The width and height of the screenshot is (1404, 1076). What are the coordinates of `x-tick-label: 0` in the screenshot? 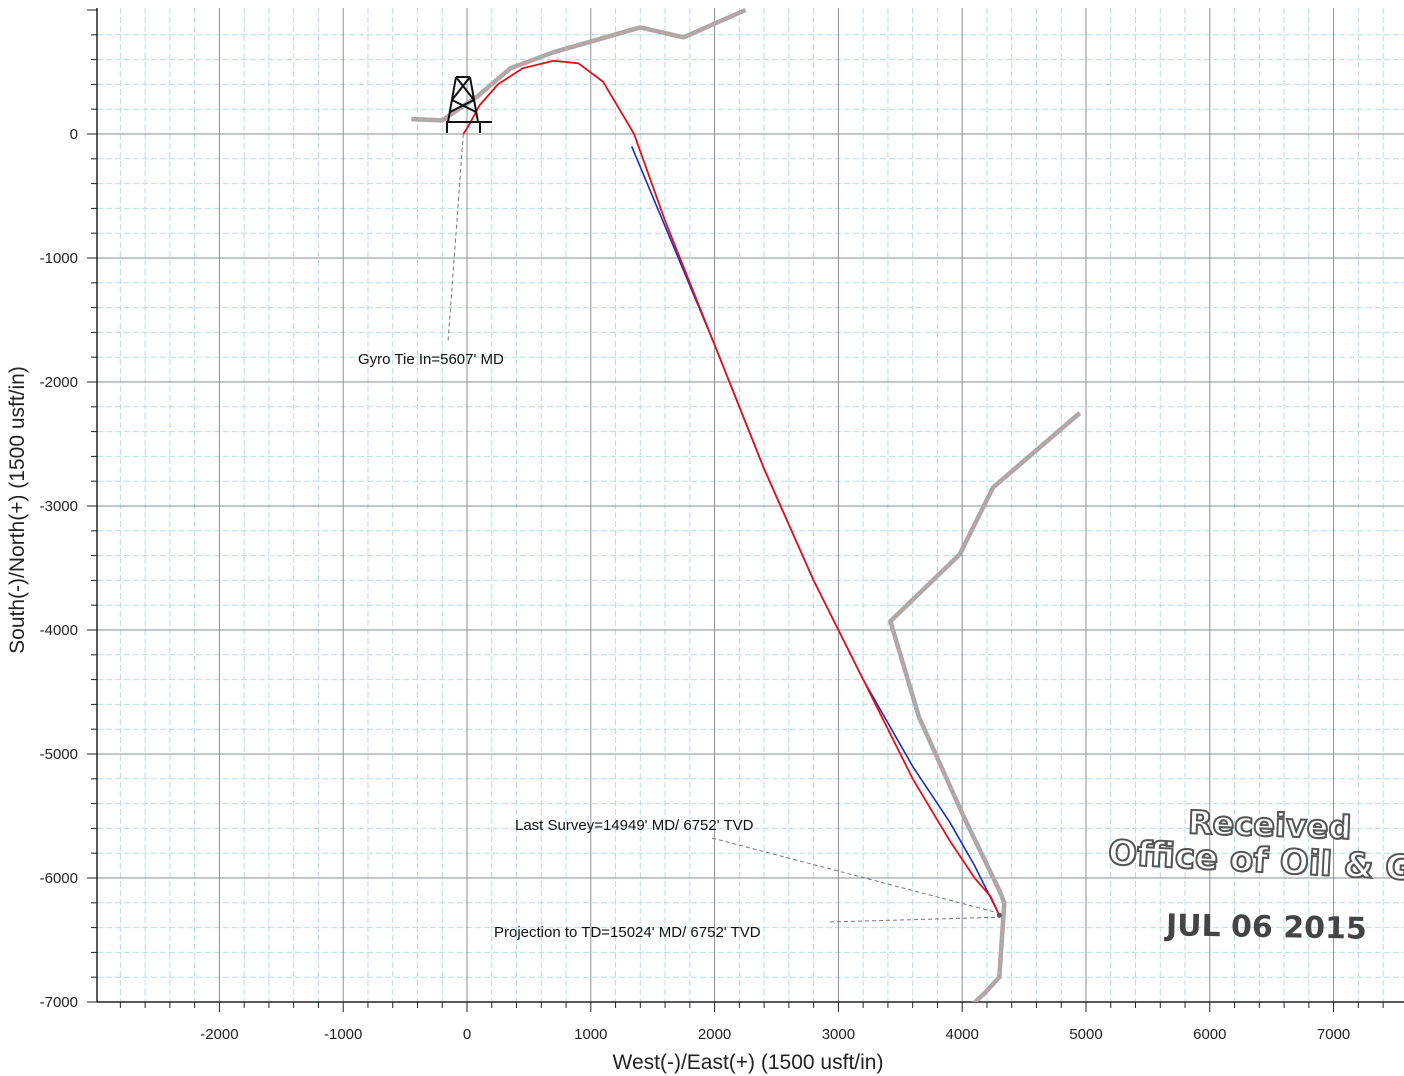 It's located at (467, 1034).